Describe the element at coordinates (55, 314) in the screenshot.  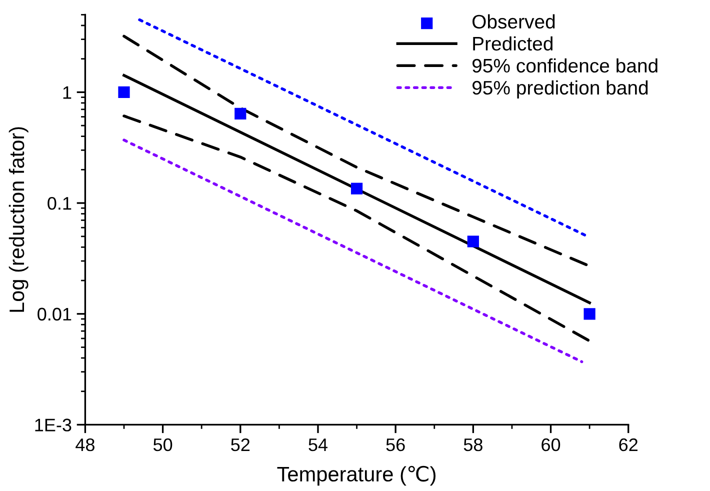
I see `y-tick-label: 0.01` at that location.